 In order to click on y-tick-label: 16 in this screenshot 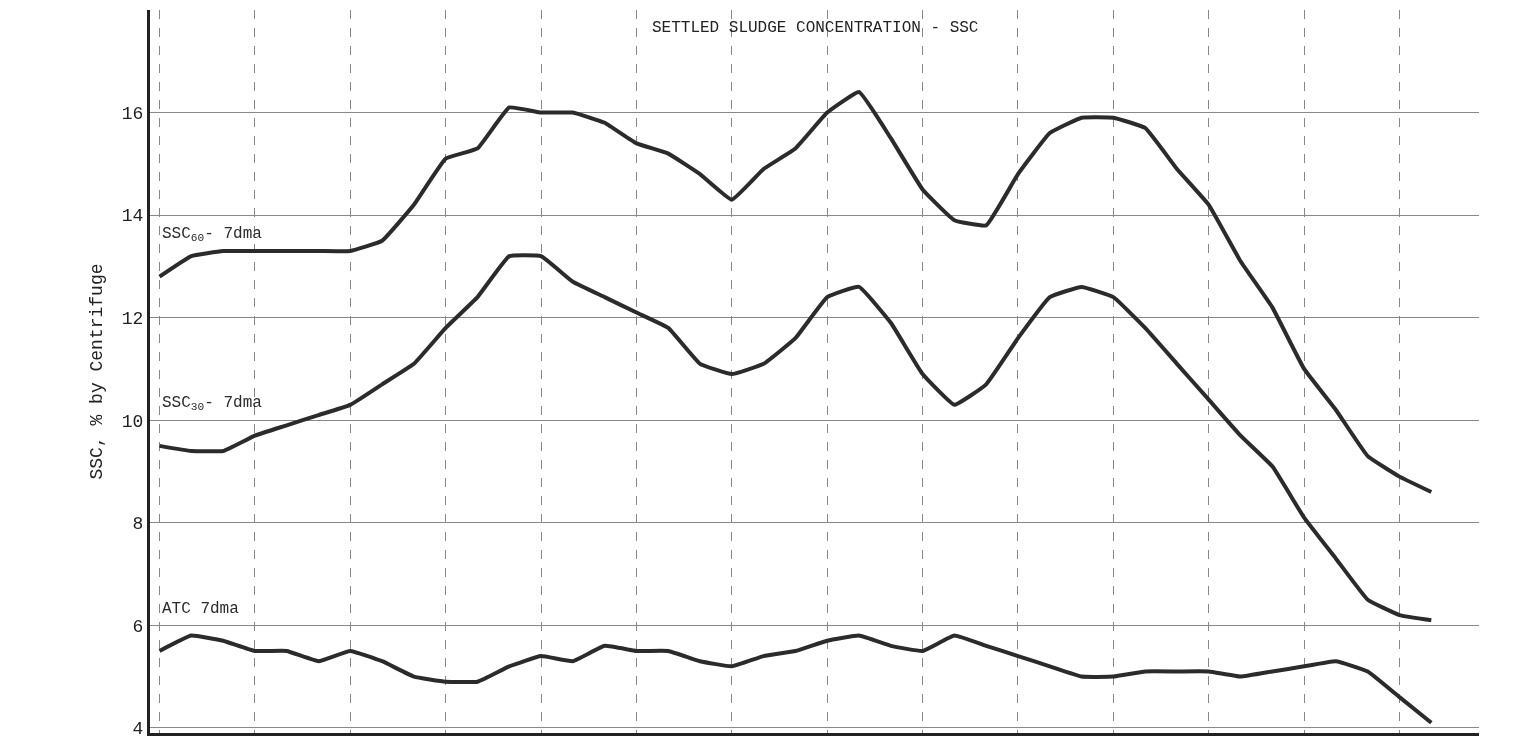, I will do `click(132, 113)`.